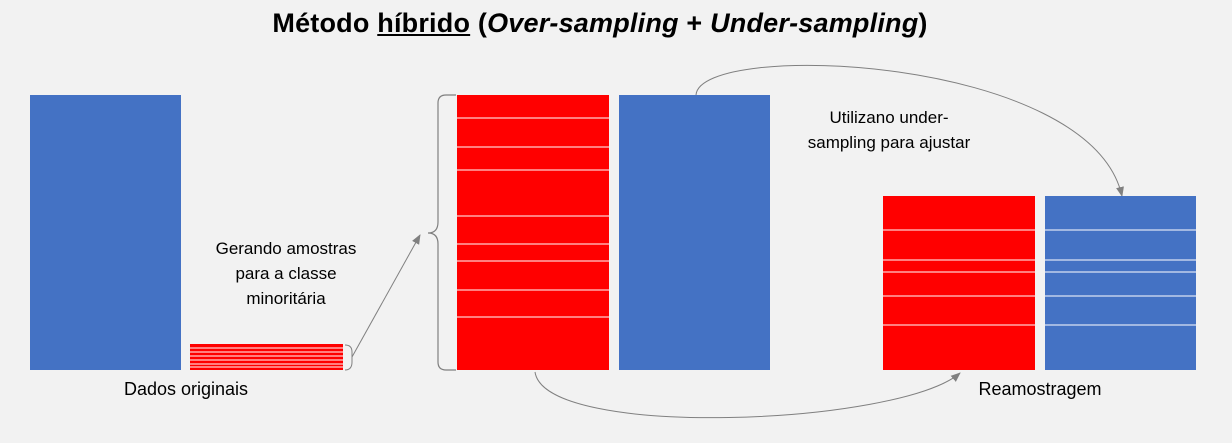 Image resolution: width=1232 pixels, height=443 pixels. What do you see at coordinates (479, 23) in the screenshot?
I see `title-open-paren: (` at bounding box center [479, 23].